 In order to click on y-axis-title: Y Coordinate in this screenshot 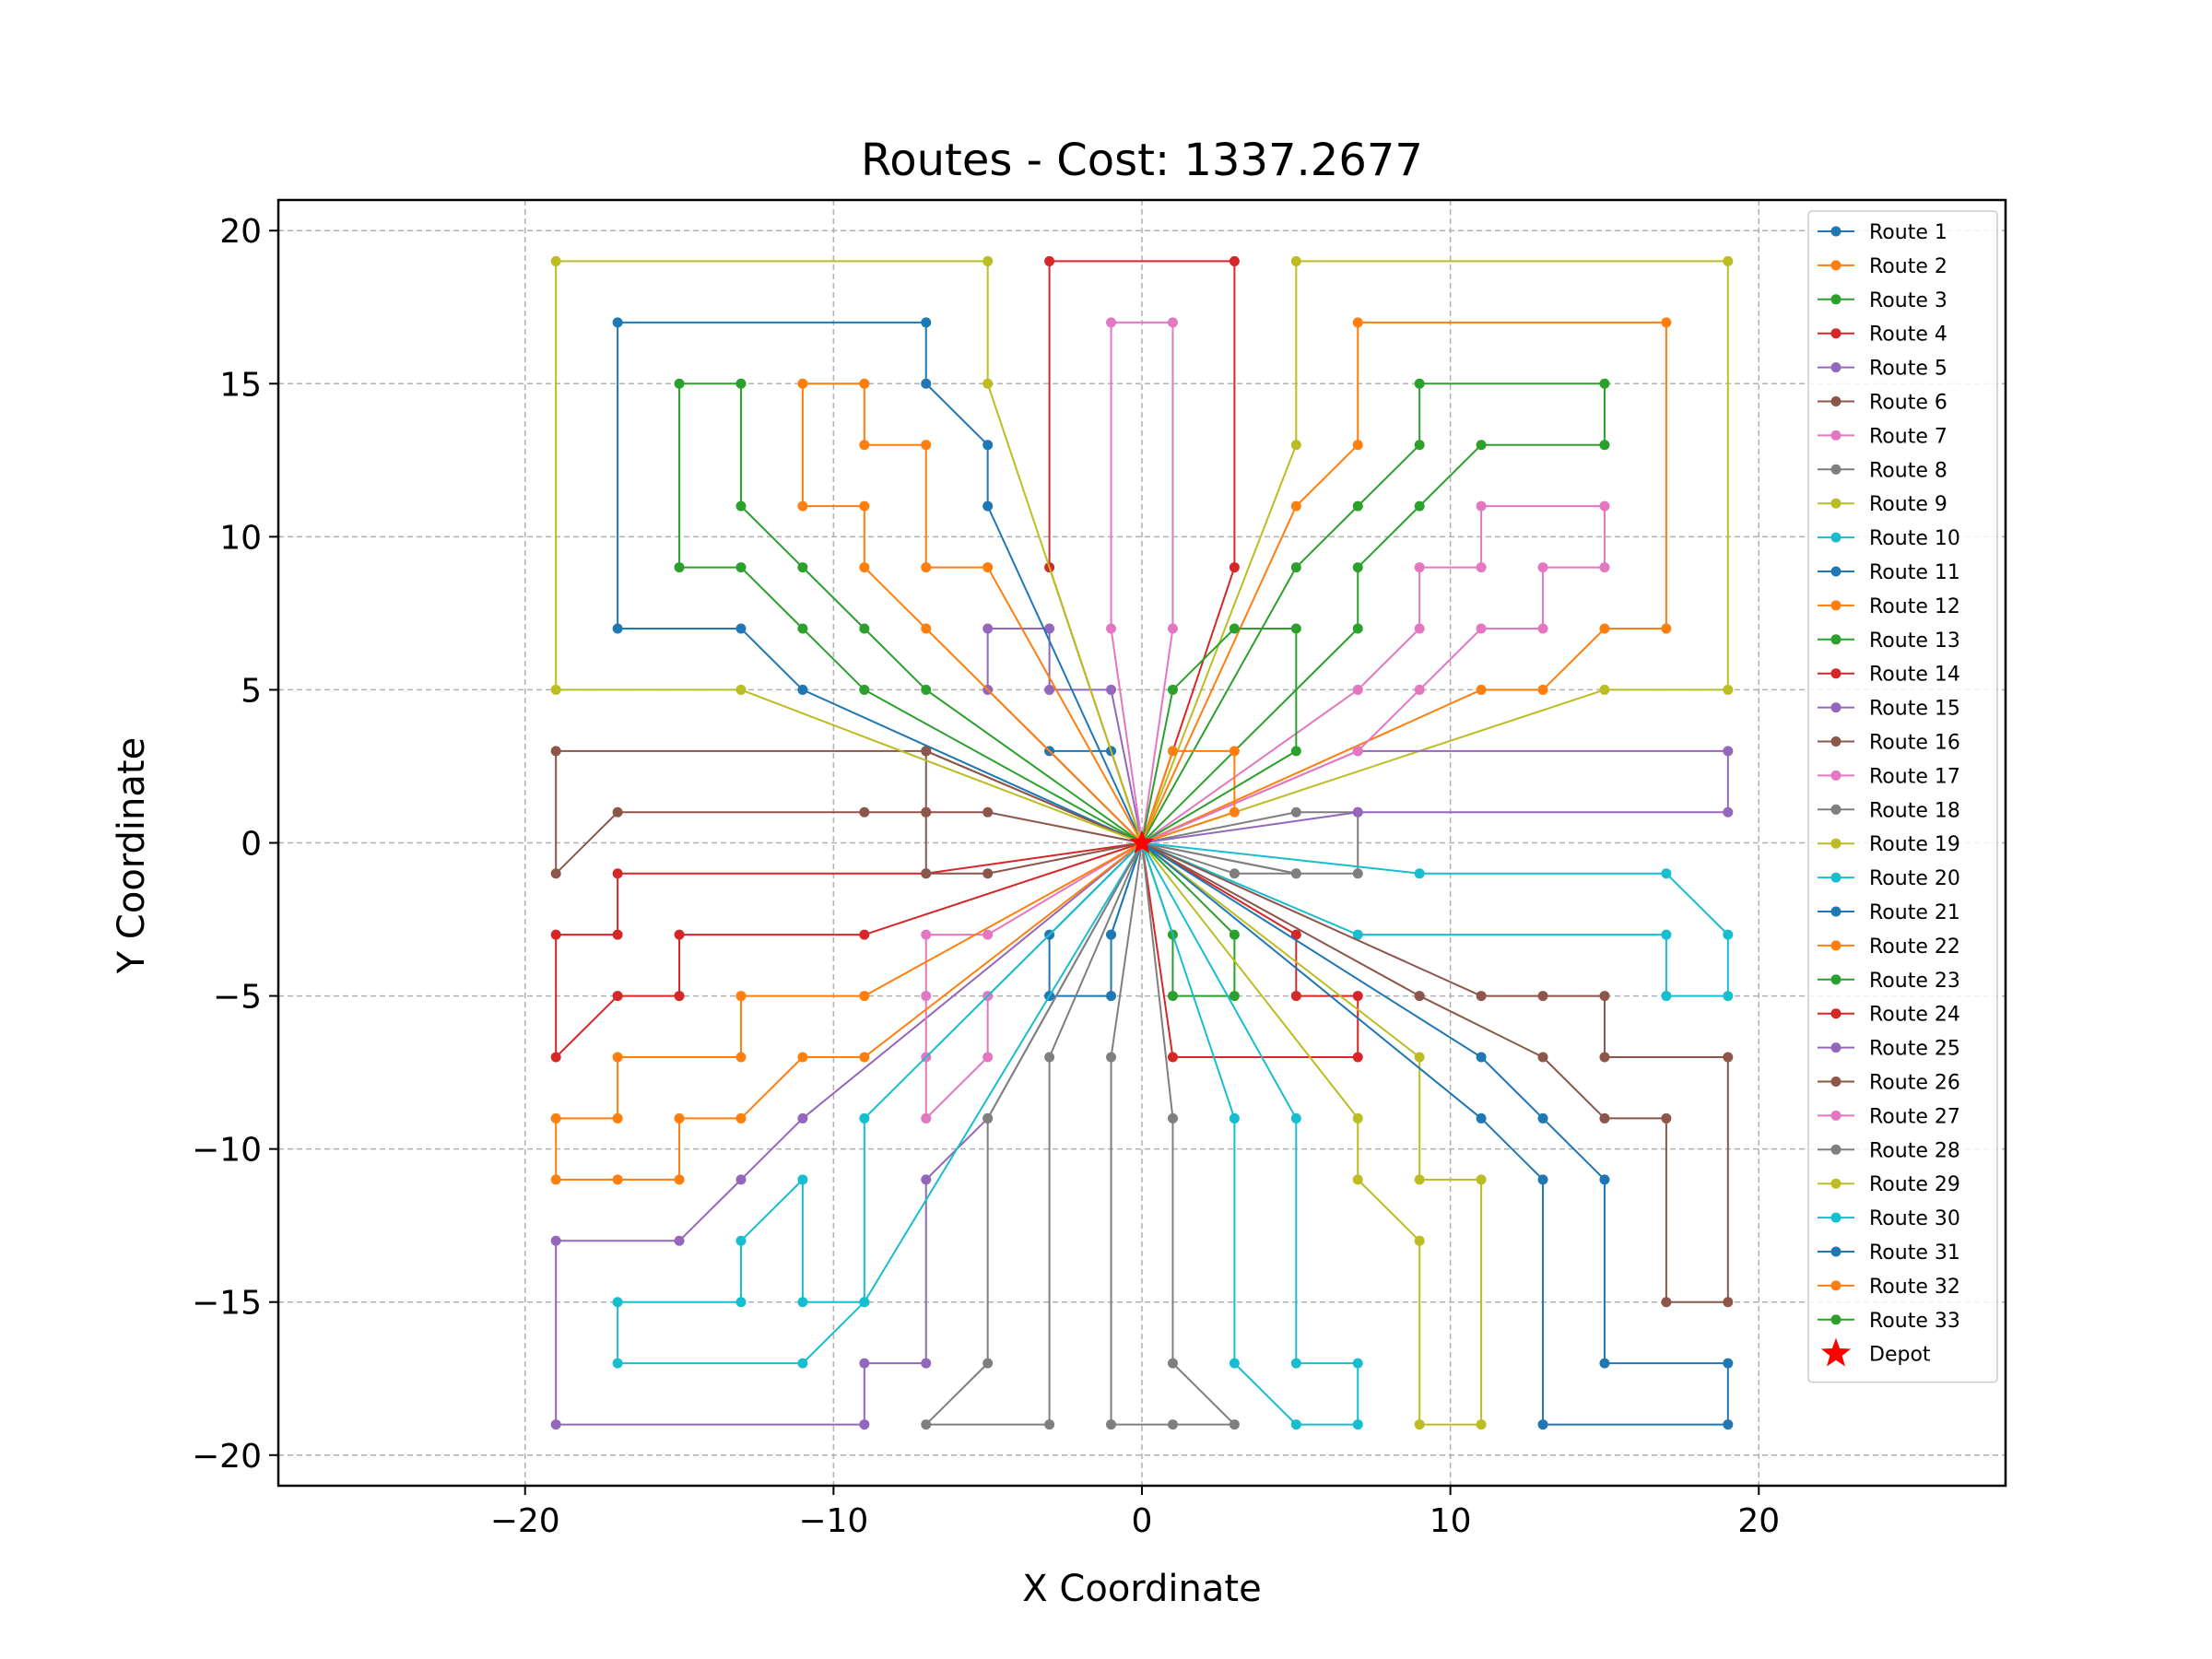, I will do `click(132, 855)`.